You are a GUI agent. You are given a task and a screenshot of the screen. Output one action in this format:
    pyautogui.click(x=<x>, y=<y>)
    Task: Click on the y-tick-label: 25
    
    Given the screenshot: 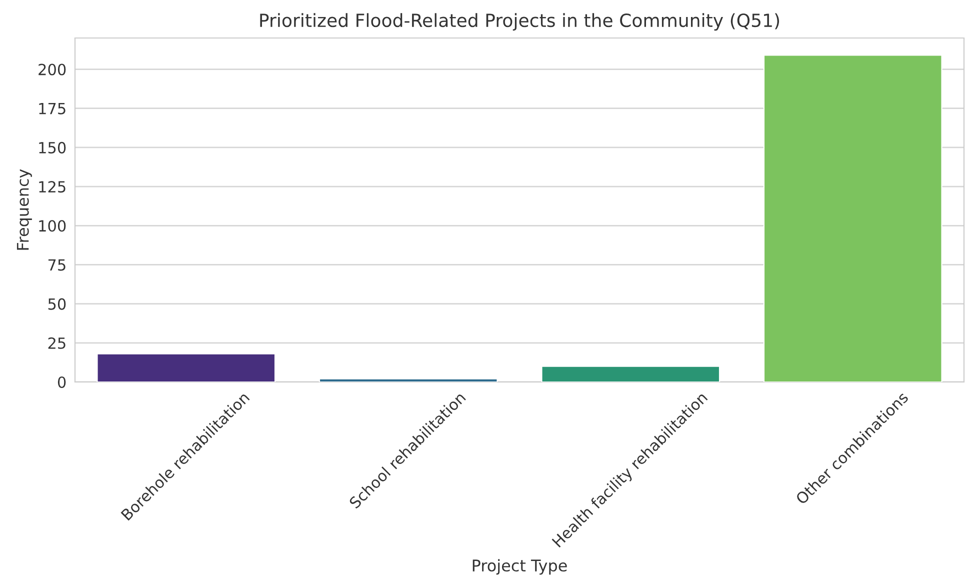 What is the action you would take?
    pyautogui.click(x=57, y=343)
    